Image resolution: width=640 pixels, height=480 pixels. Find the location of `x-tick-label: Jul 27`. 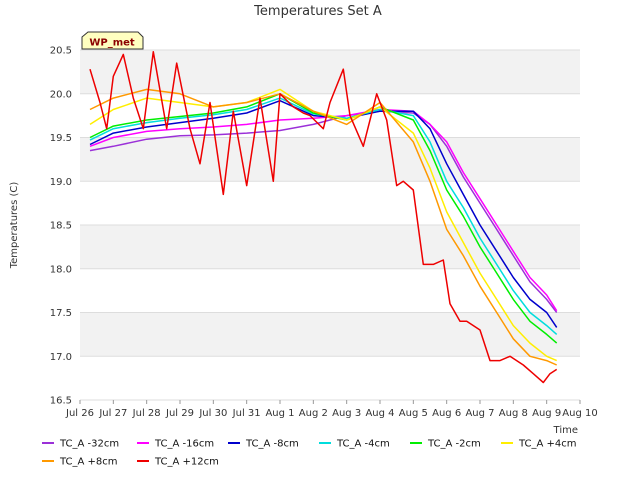

x-tick-label: Jul 27 is located at coordinates (112, 413).